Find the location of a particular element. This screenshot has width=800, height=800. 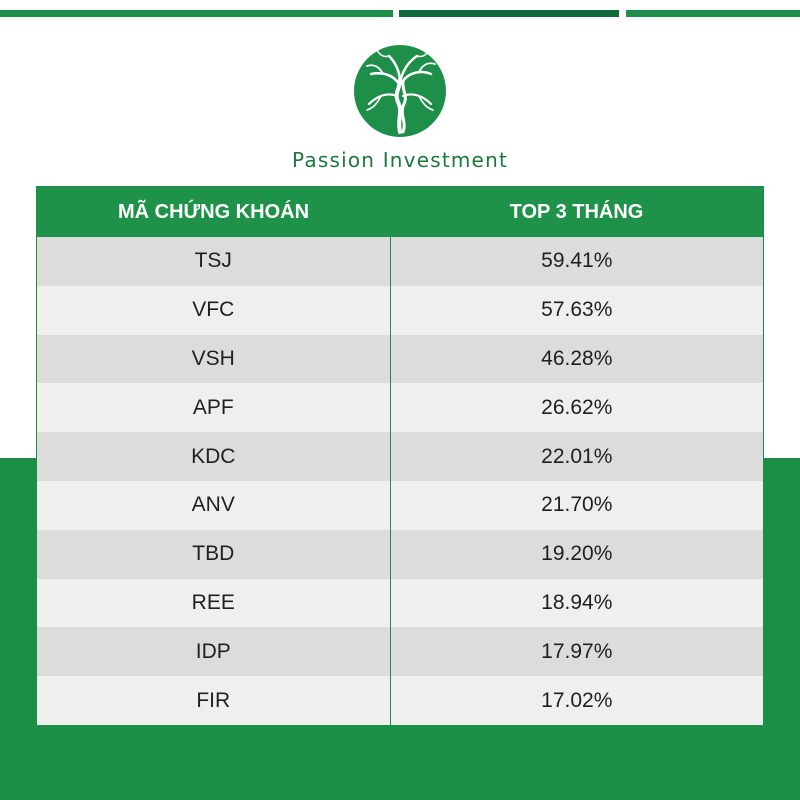

stock-code-cell: ANV is located at coordinates (214, 505).